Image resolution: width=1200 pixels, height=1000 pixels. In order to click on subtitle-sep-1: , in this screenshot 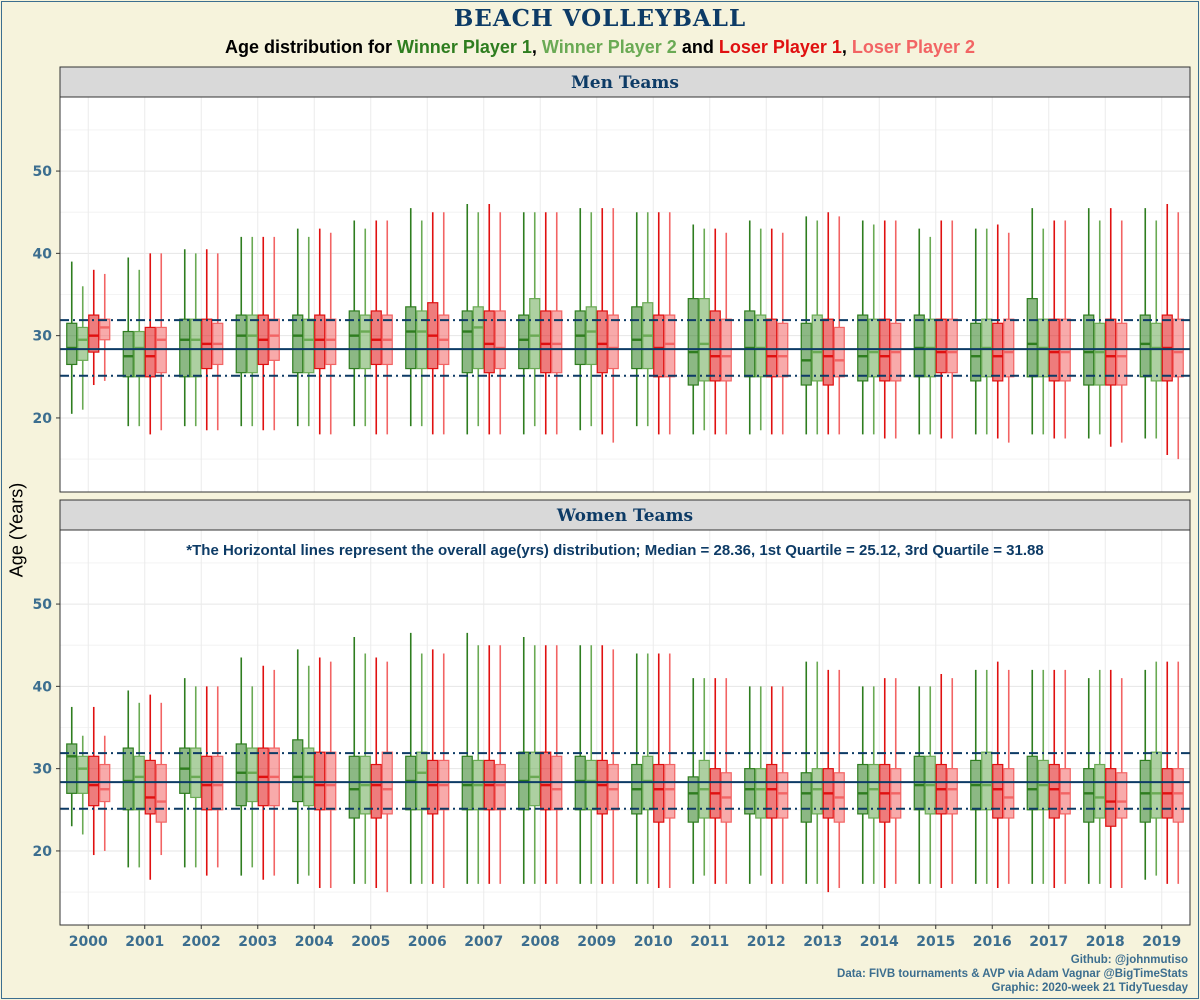, I will do `click(536, 47)`.